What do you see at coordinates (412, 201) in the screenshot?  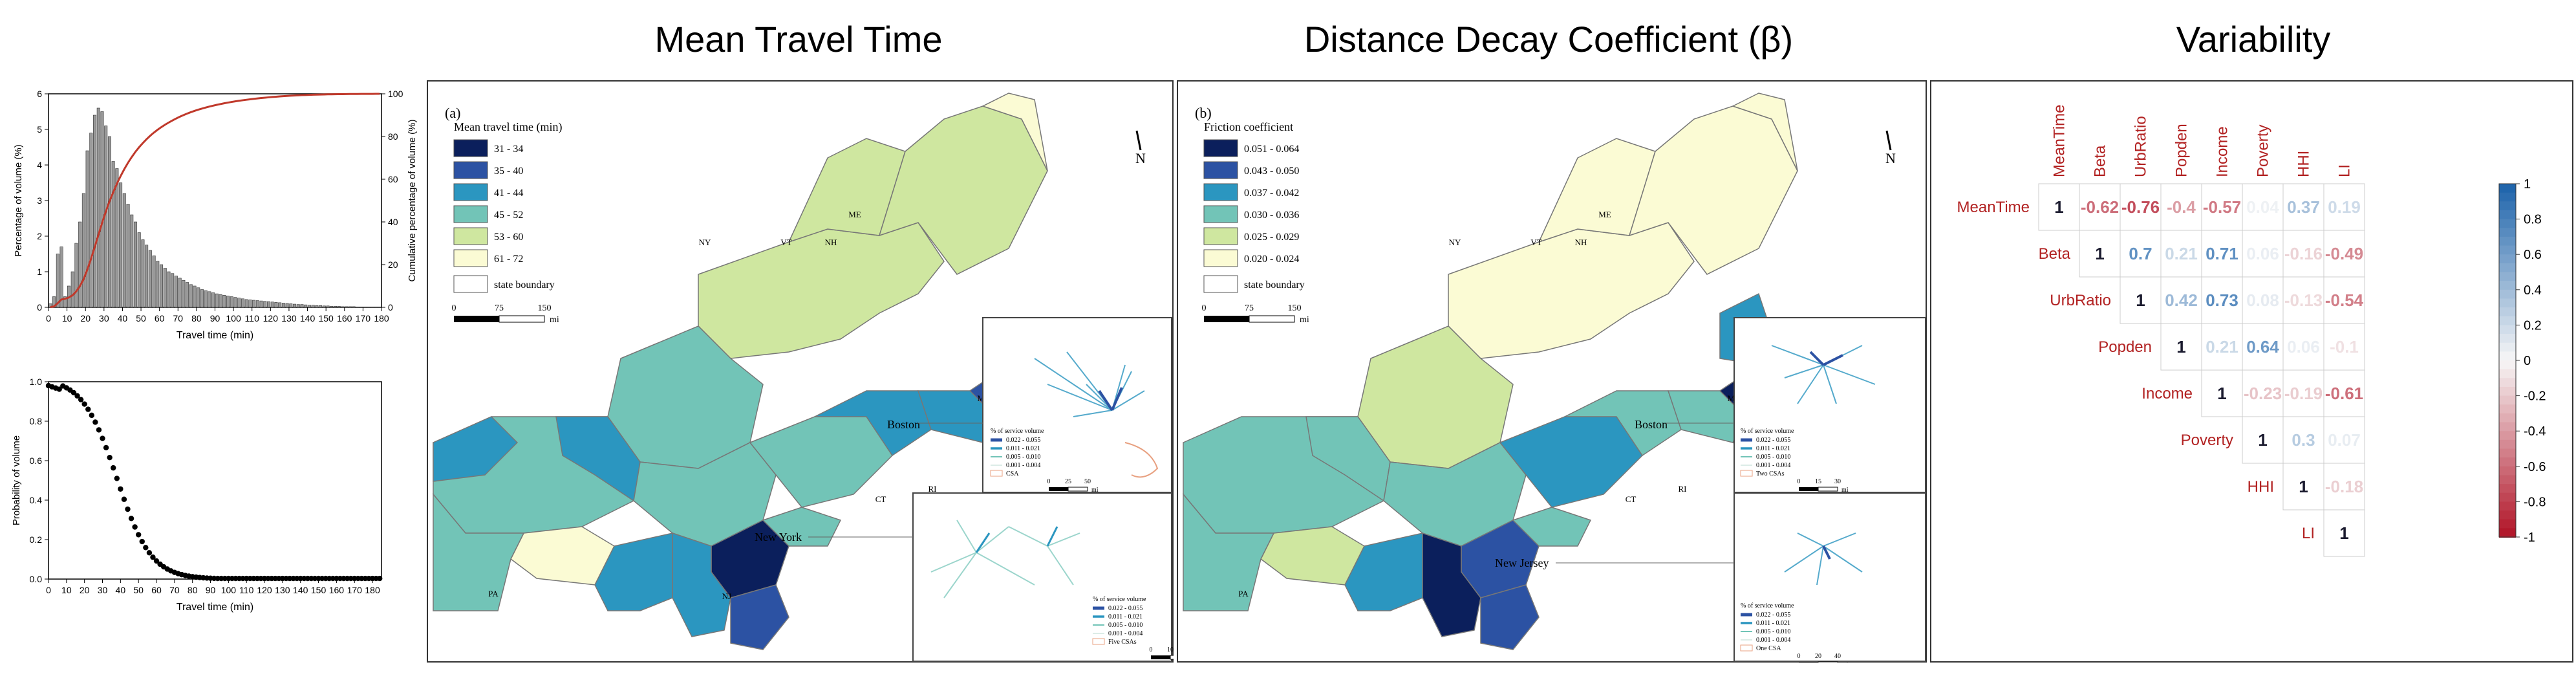 I see `y2-axis-label: Cumulative percentage of volume (%)` at bounding box center [412, 201].